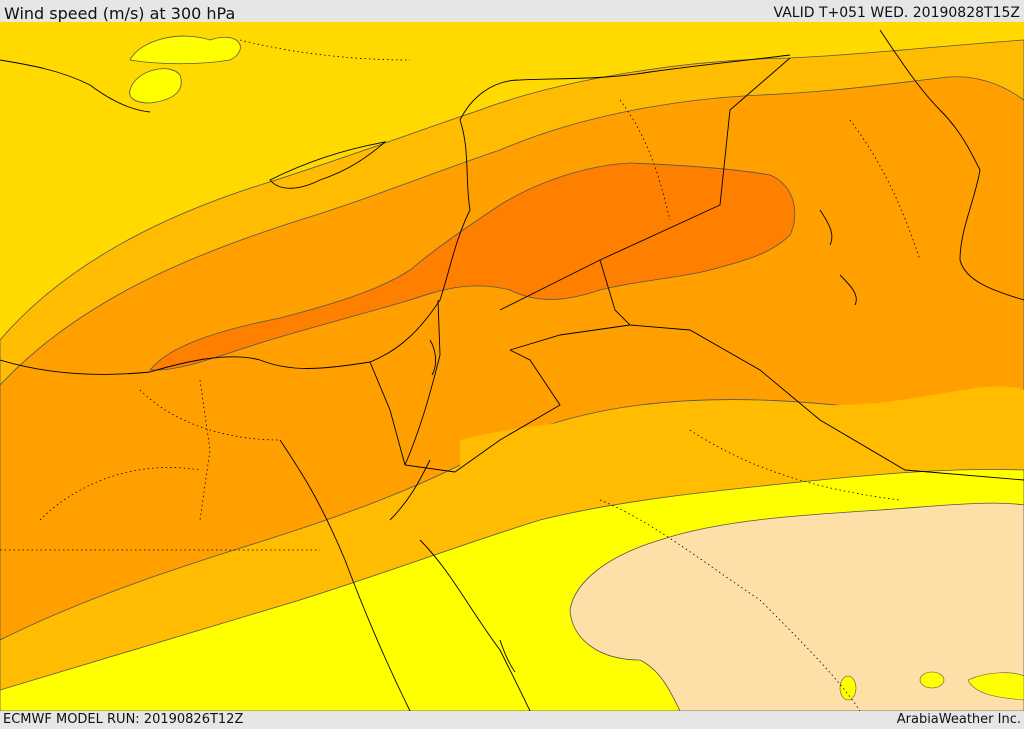  Describe the element at coordinates (958, 719) in the screenshot. I see `credit-label: ArabiaWeather Inc.` at that location.